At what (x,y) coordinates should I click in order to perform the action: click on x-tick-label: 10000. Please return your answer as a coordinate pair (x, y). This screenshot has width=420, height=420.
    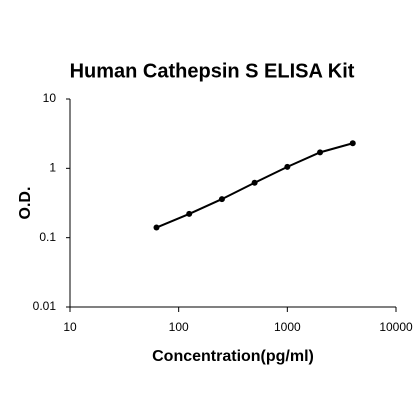
    Looking at the image, I should click on (396, 327).